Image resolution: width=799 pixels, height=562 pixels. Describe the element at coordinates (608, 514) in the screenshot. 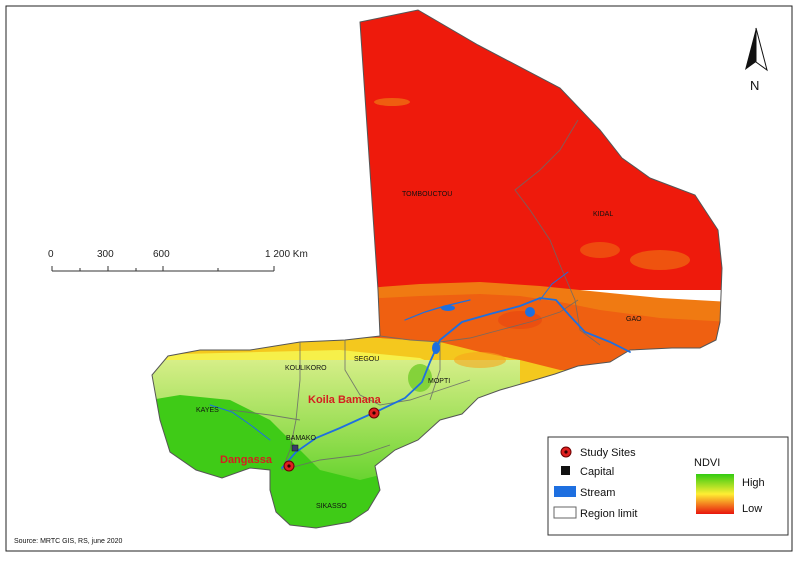

I see `legend-item-region-limit: Region limit` at that location.